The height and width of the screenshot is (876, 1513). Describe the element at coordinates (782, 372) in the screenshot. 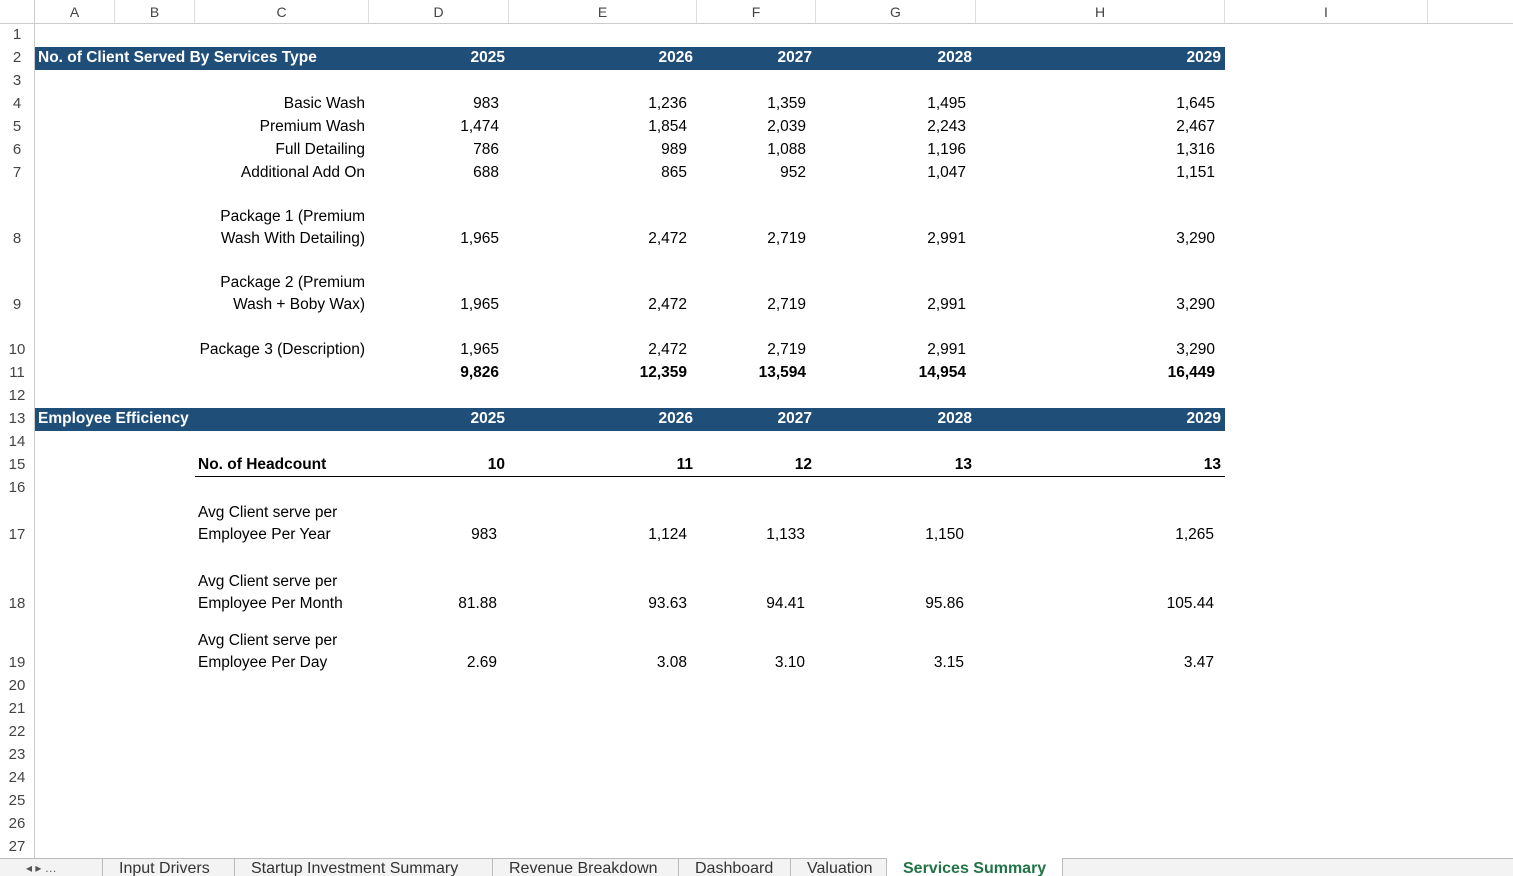

I see `total-value: 13,594` at that location.